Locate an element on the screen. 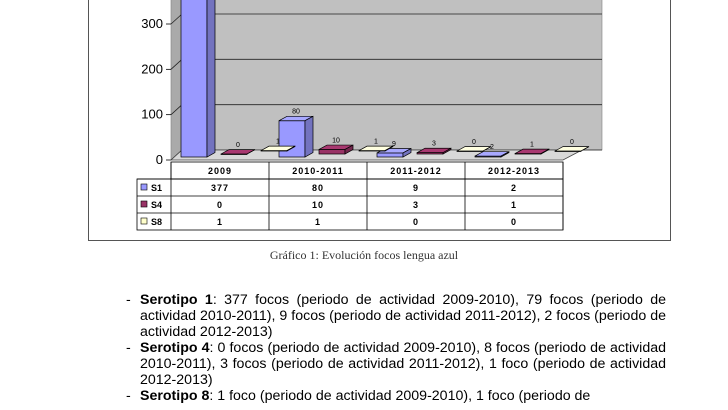 The image size is (728, 410). data-label: 80 is located at coordinates (296, 112).